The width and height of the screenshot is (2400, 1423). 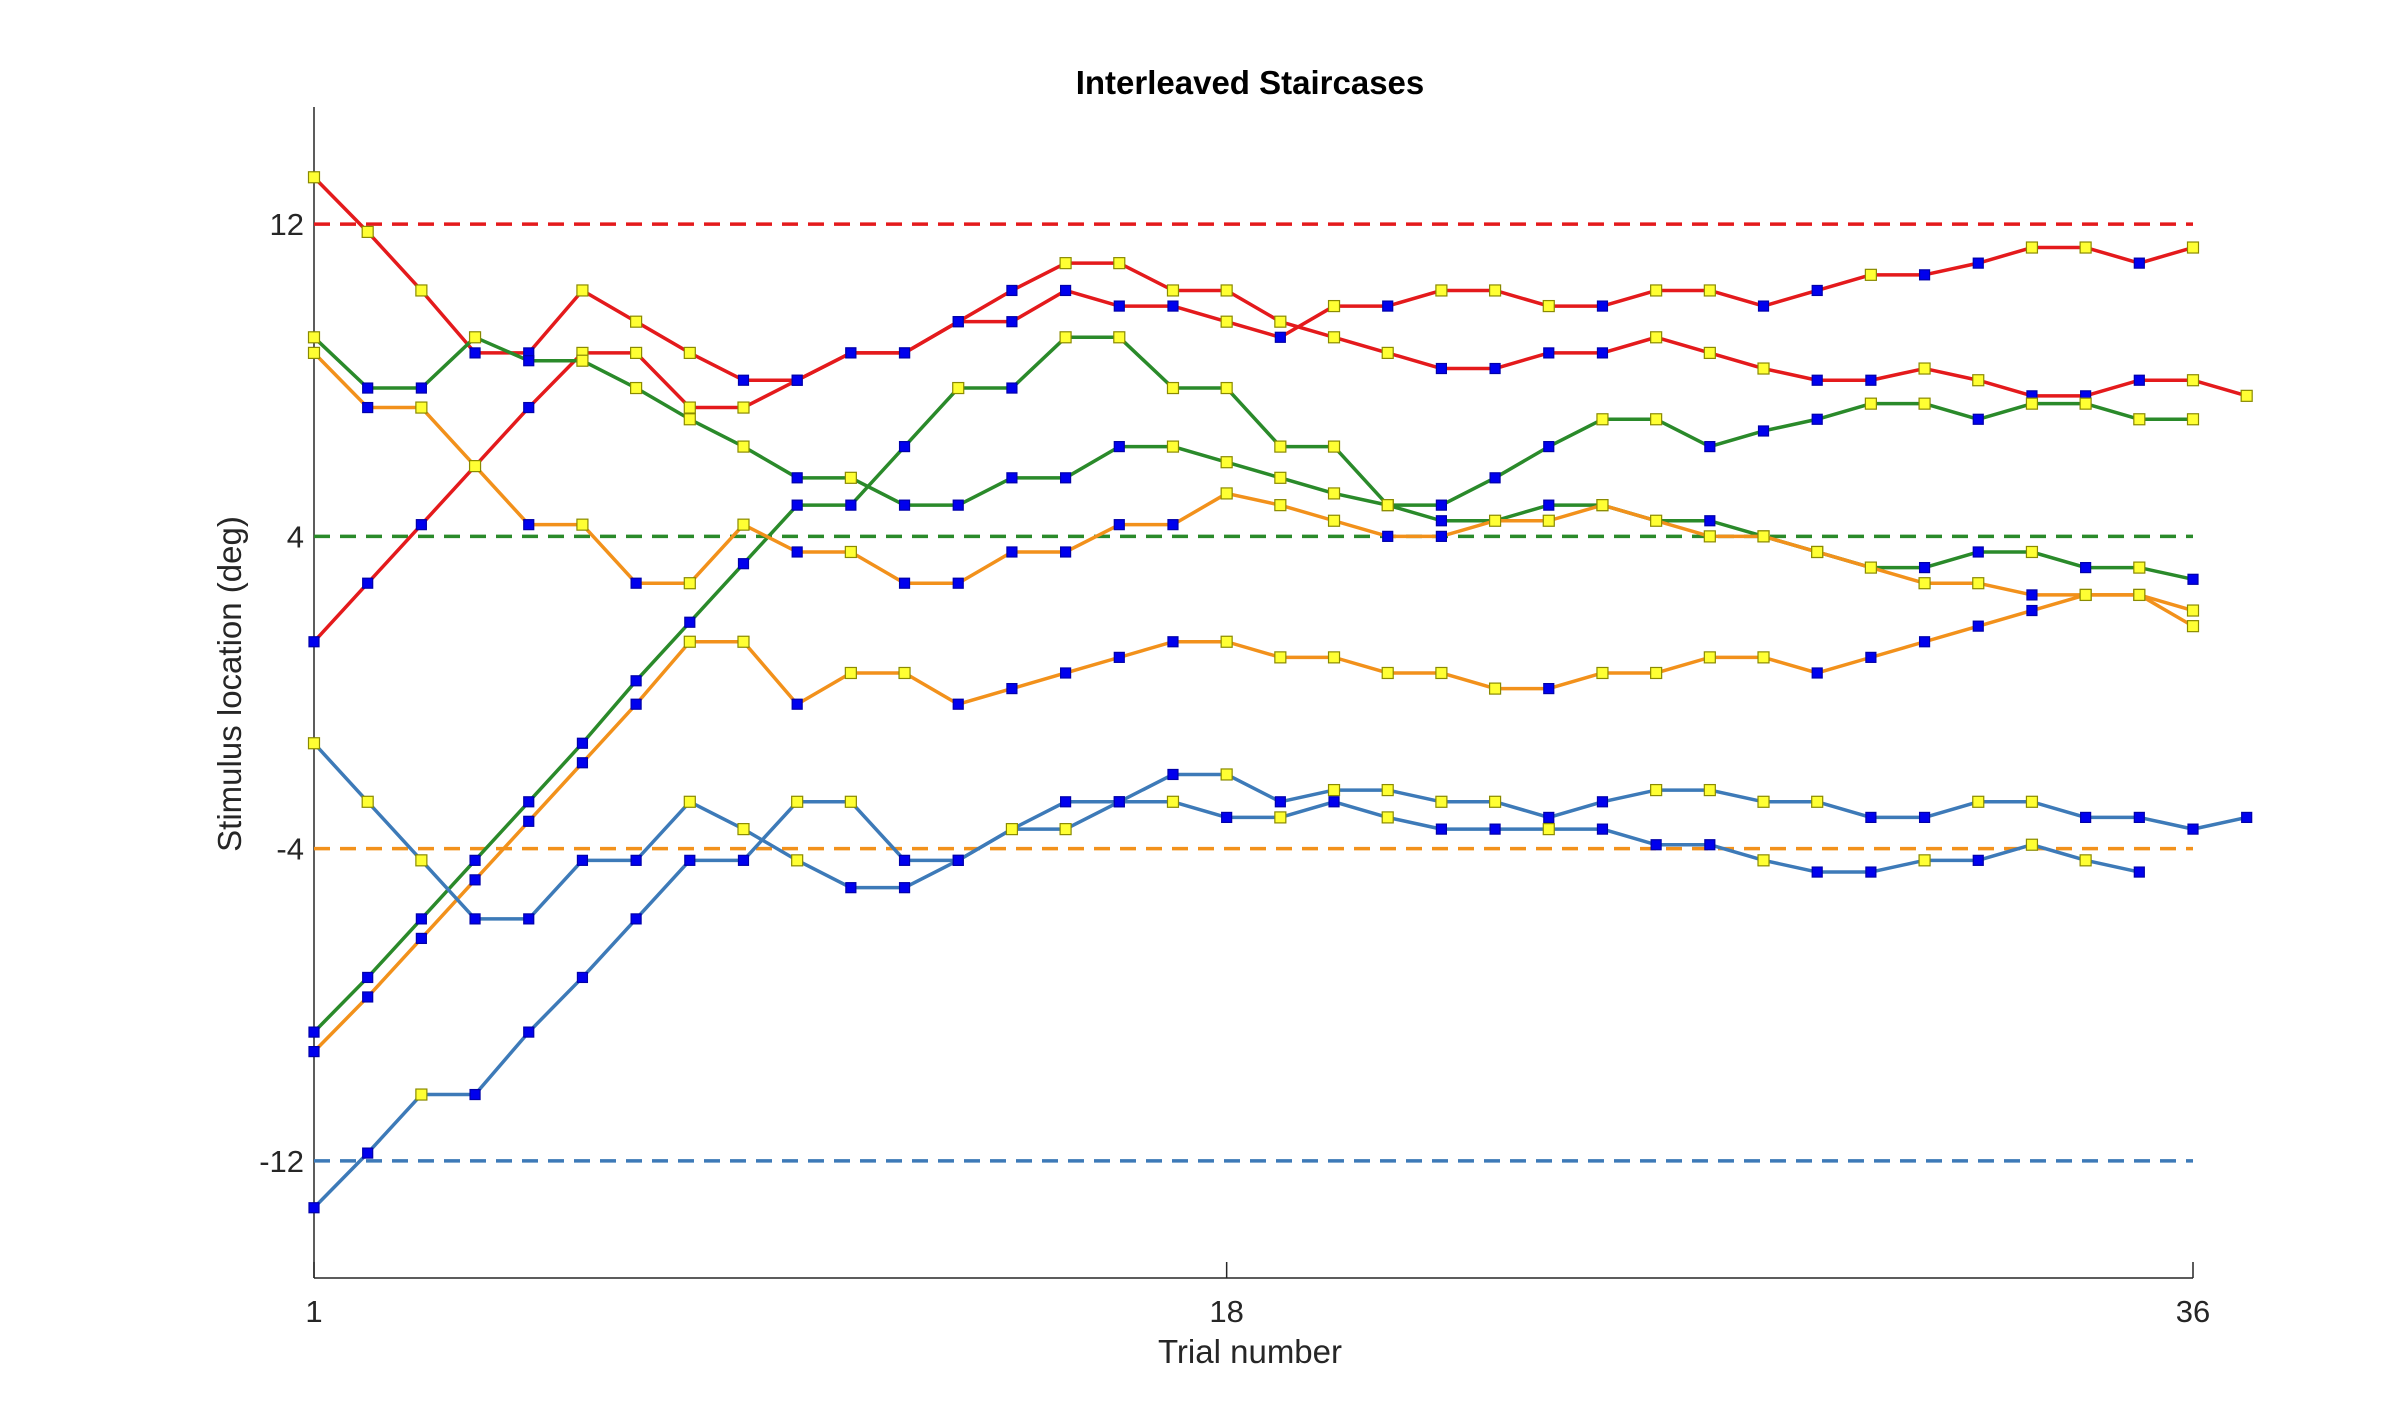 I want to click on y-tick-label: -12, so click(x=281, y=1161).